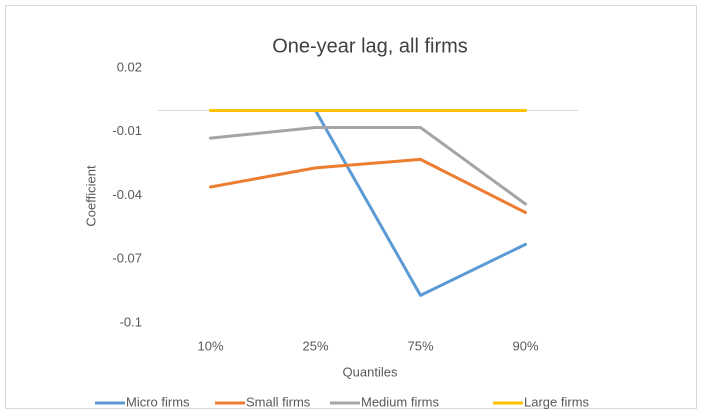  What do you see at coordinates (400, 401) in the screenshot?
I see `legend-label: Medium firms` at bounding box center [400, 401].